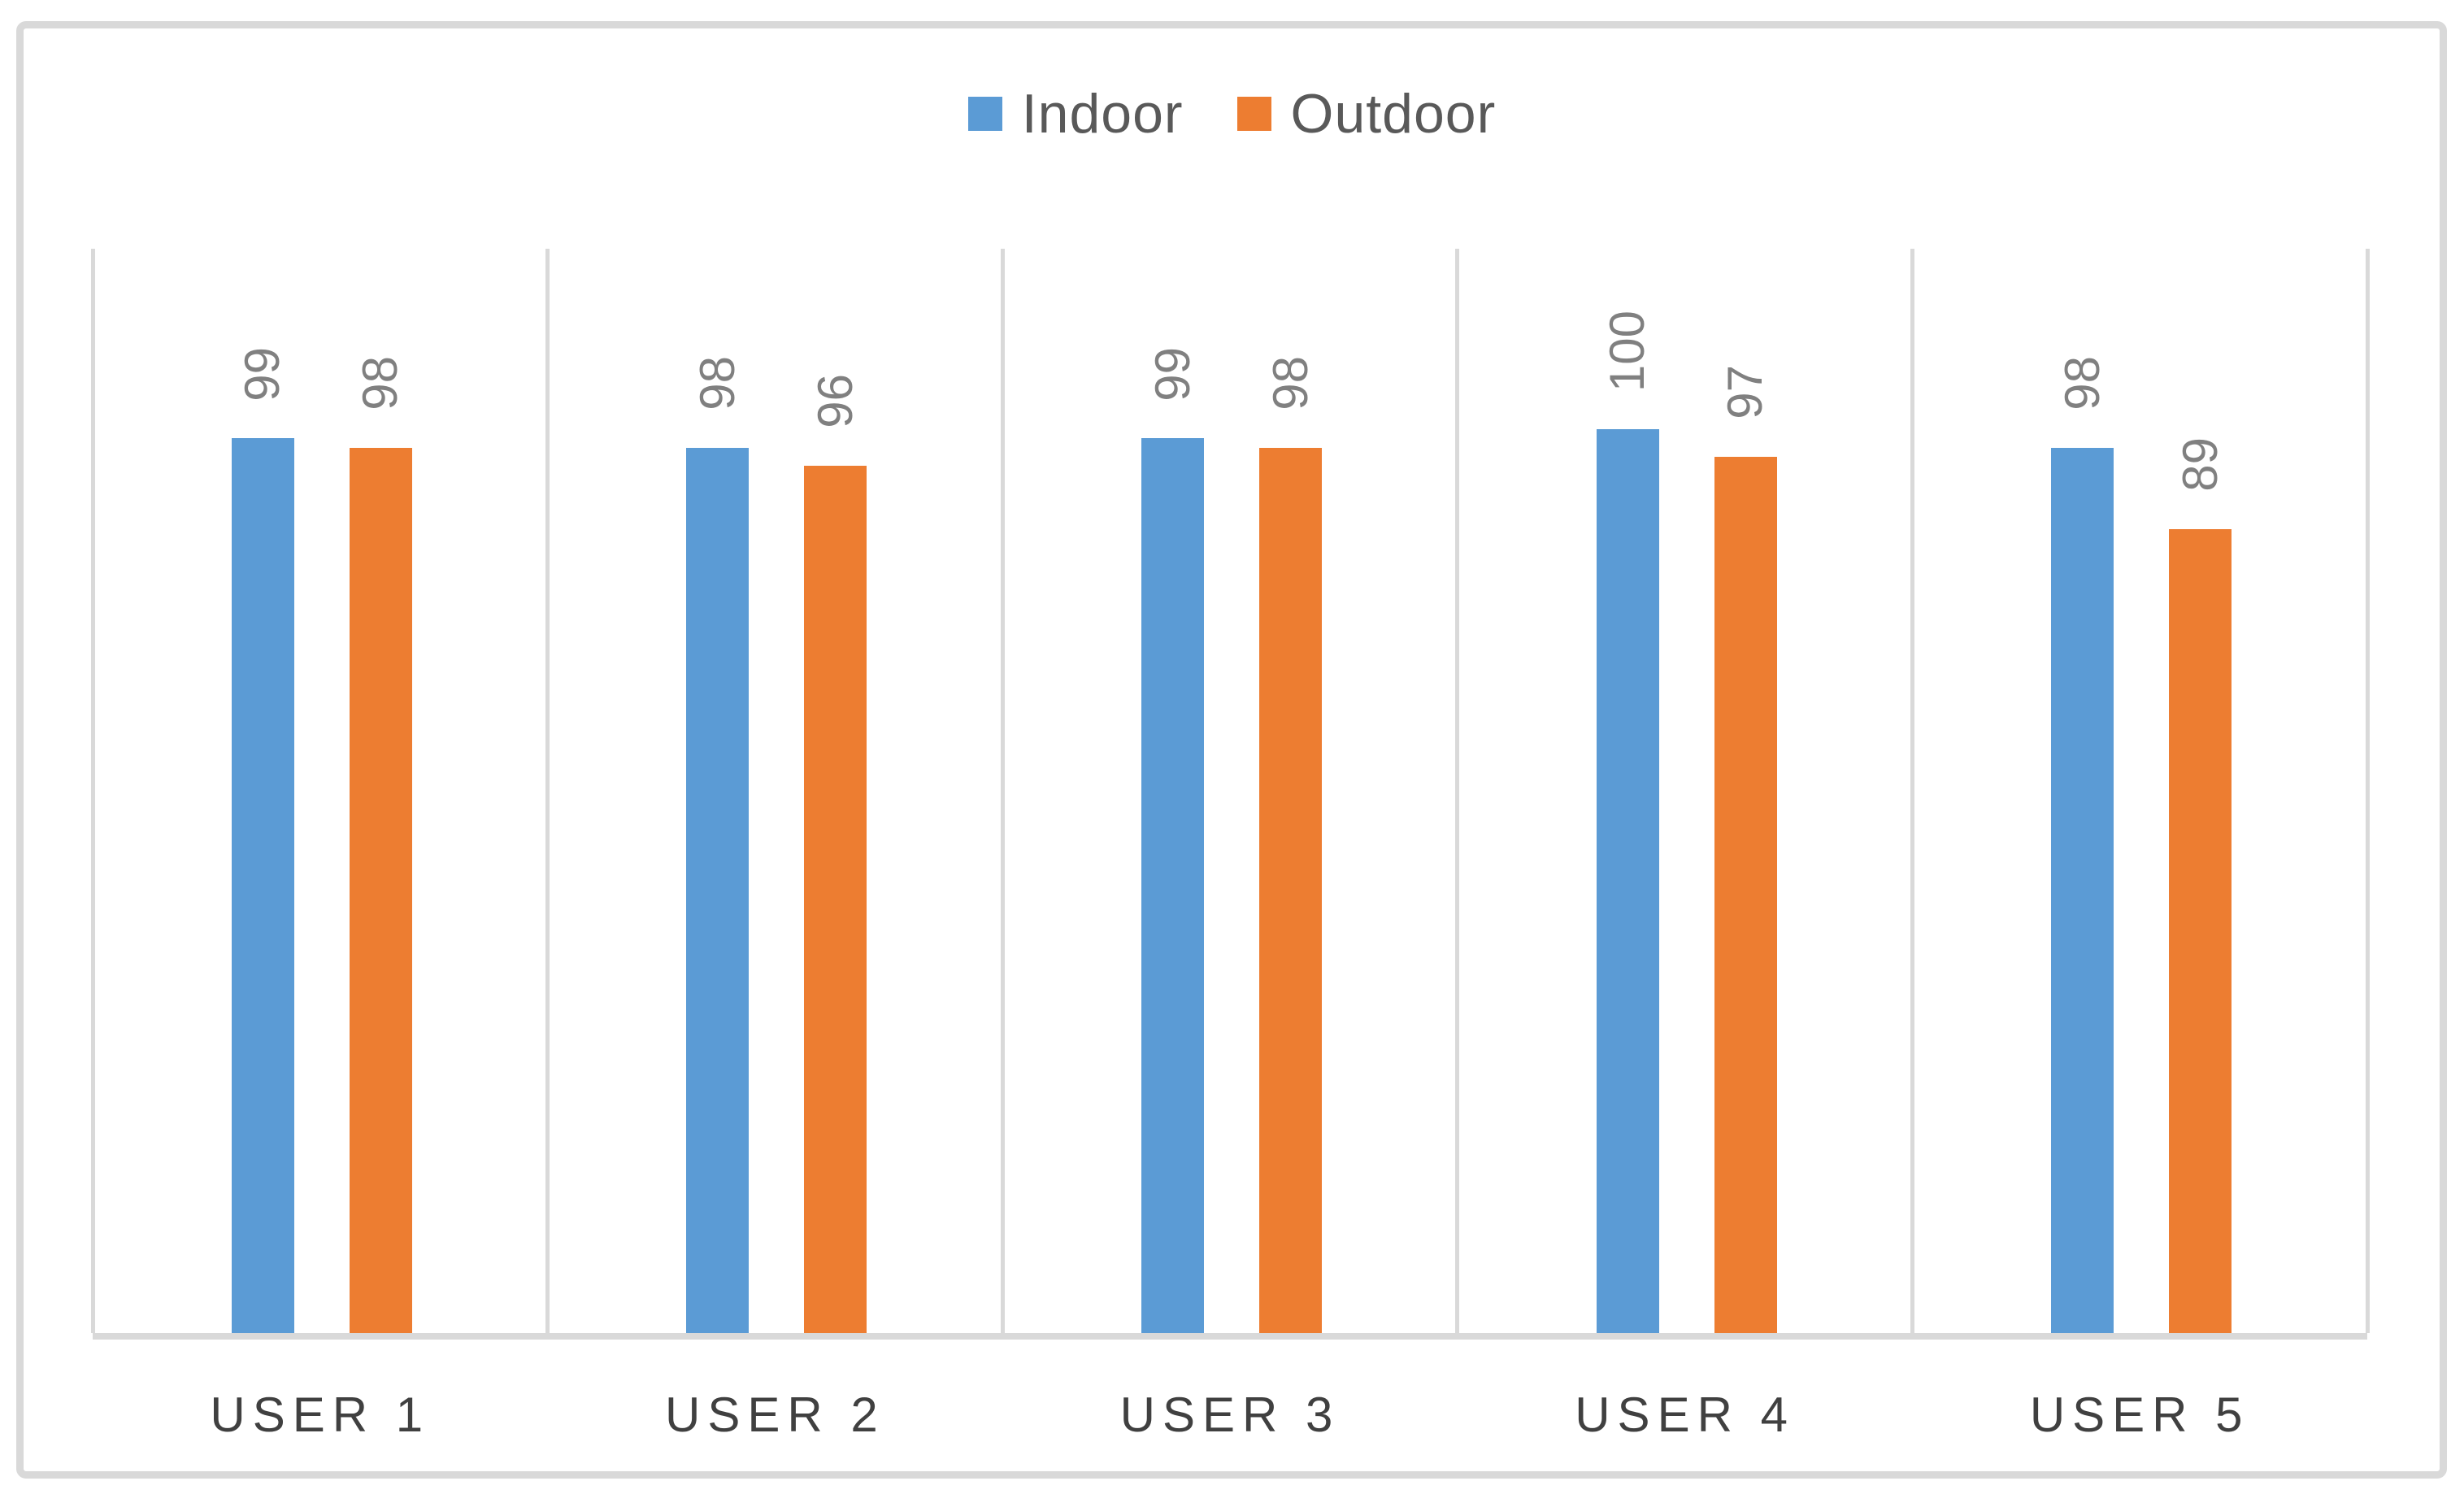 This screenshot has height=1494, width=2464. What do you see at coordinates (262, 374) in the screenshot?
I see `value-label-indoor-user-1: 99` at bounding box center [262, 374].